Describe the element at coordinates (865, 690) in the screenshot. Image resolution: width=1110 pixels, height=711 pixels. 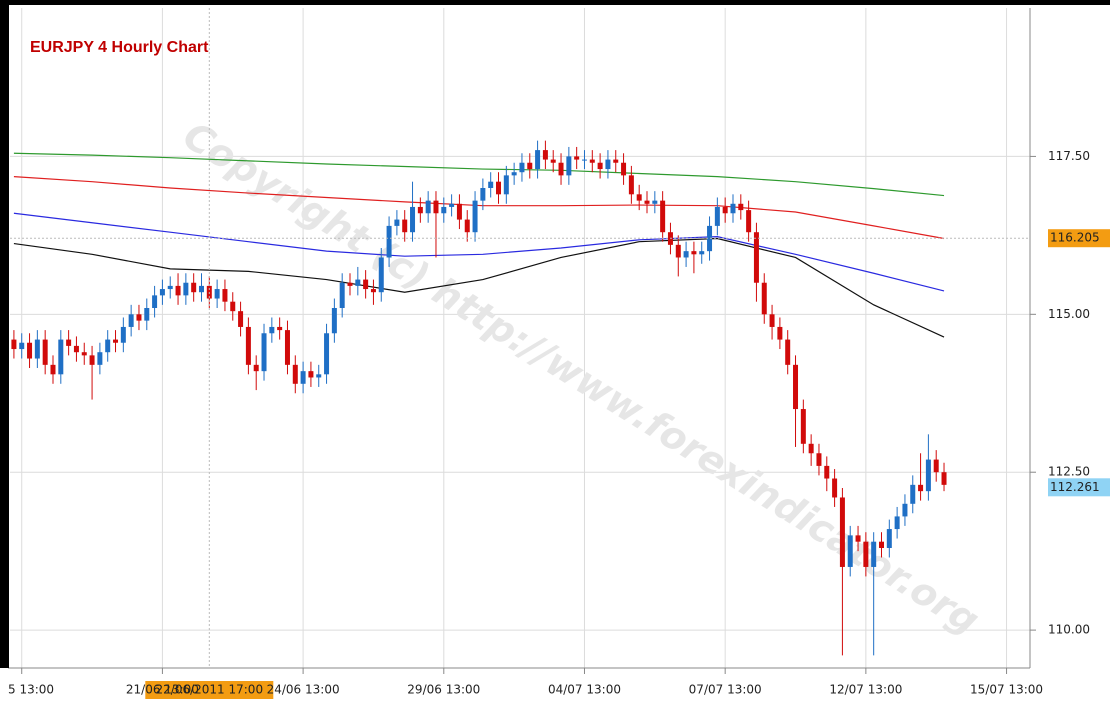
I see `x-tick-label: 12/07 13:00` at that location.